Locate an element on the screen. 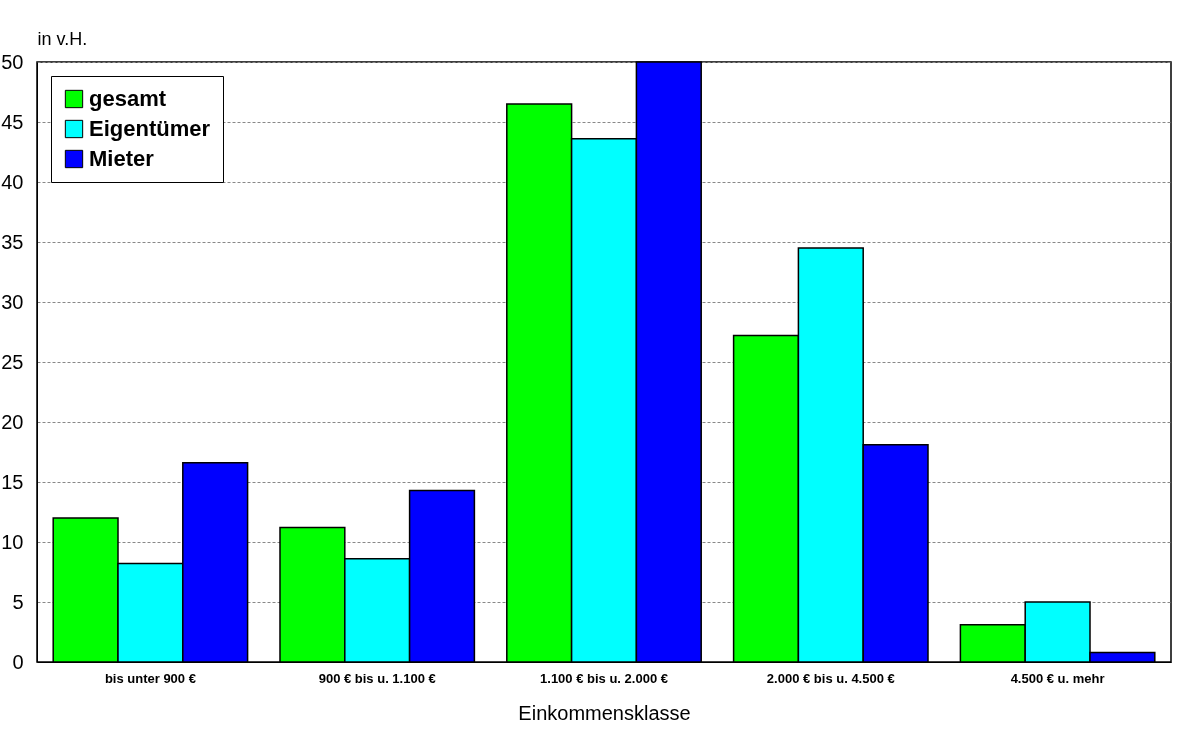 The height and width of the screenshot is (747, 1200). legend-label: Eigentümer is located at coordinates (150, 128).